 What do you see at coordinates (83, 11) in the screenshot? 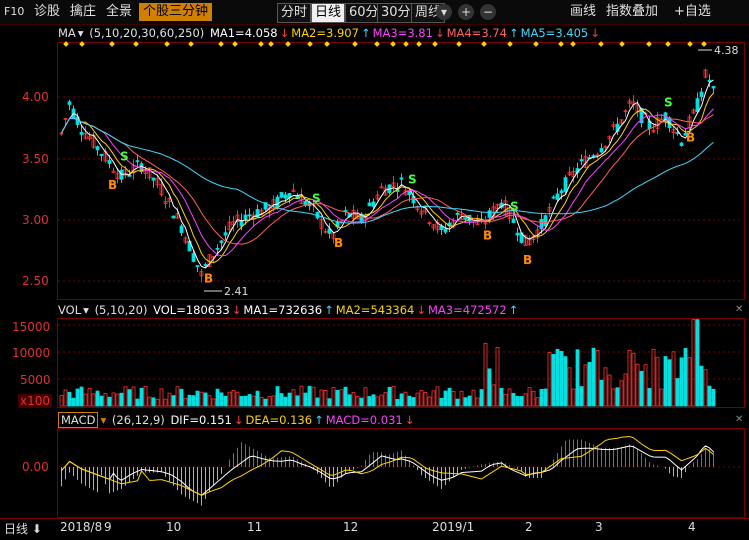
I see `zhuangzhuang-button: 擒庄` at bounding box center [83, 11].